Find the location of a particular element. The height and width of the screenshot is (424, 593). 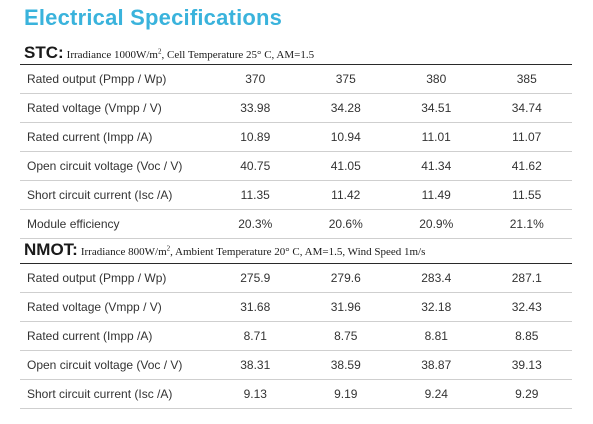

value-cell: 41.05 is located at coordinates (345, 166).